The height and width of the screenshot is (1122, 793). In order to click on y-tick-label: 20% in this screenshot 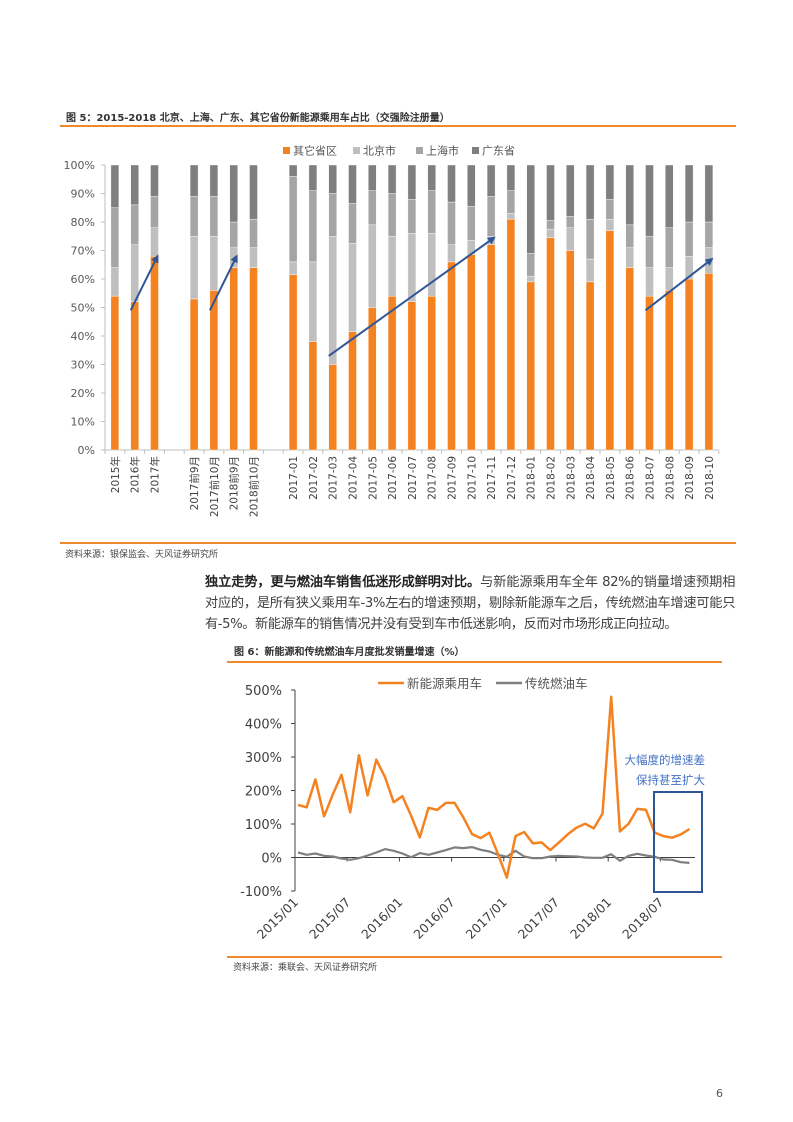, I will do `click(83, 393)`.